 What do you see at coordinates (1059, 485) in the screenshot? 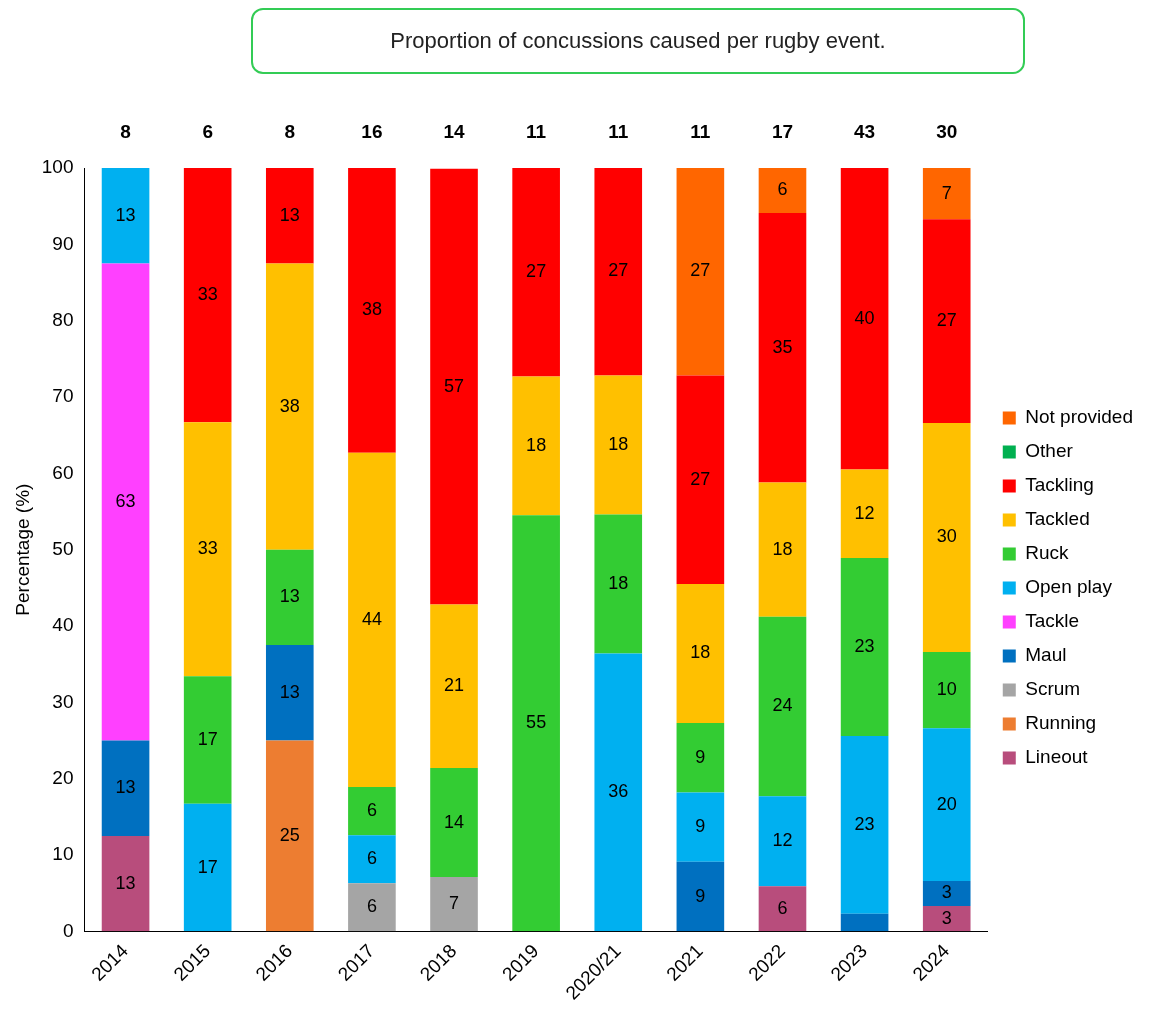
I see `legend-label: Tackling` at bounding box center [1059, 485].